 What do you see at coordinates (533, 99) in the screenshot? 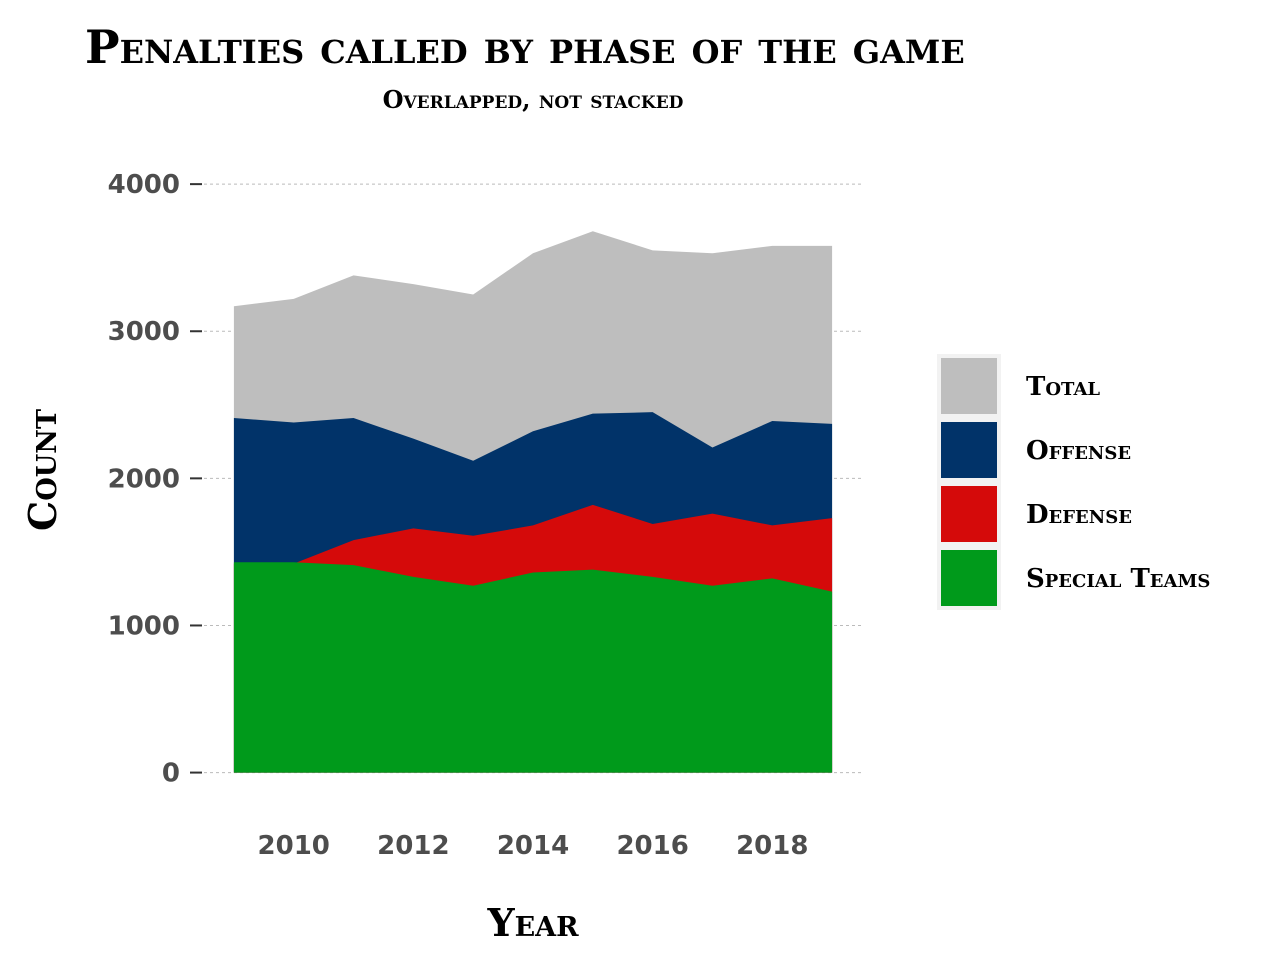
I see `chart-subtitle: Overlapped, not stacked` at bounding box center [533, 99].